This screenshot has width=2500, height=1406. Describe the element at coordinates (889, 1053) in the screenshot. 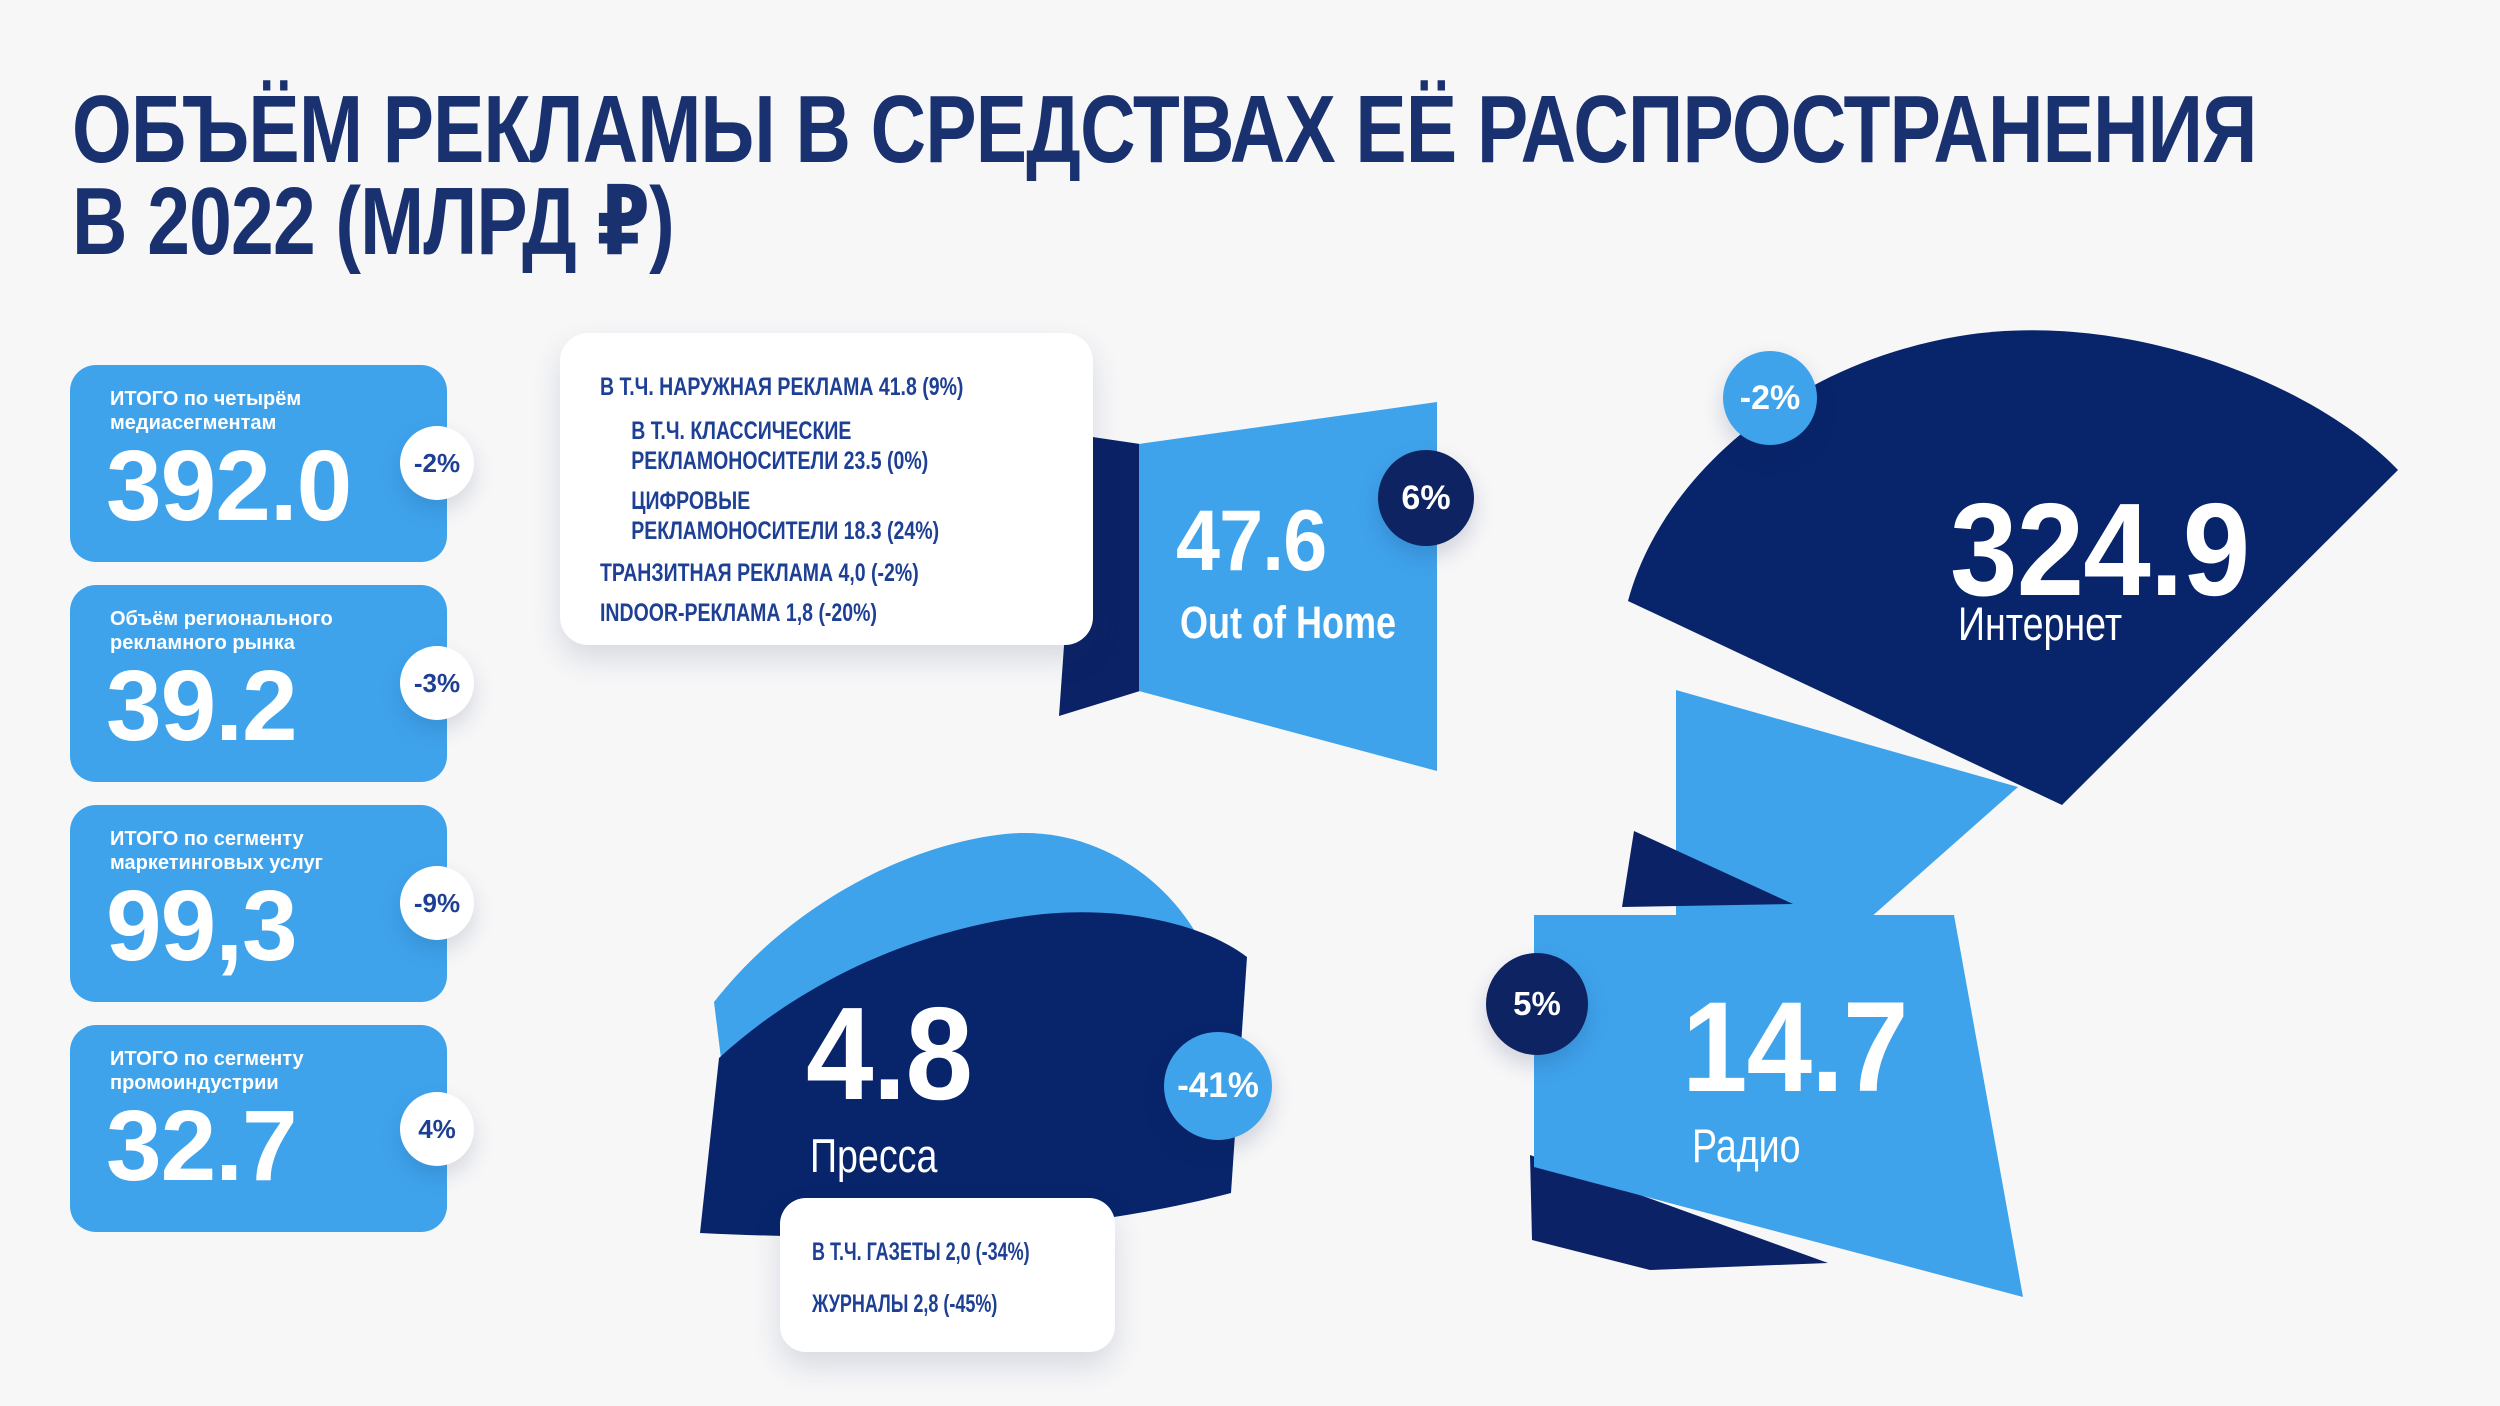

I see `press-value: 4.8` at that location.